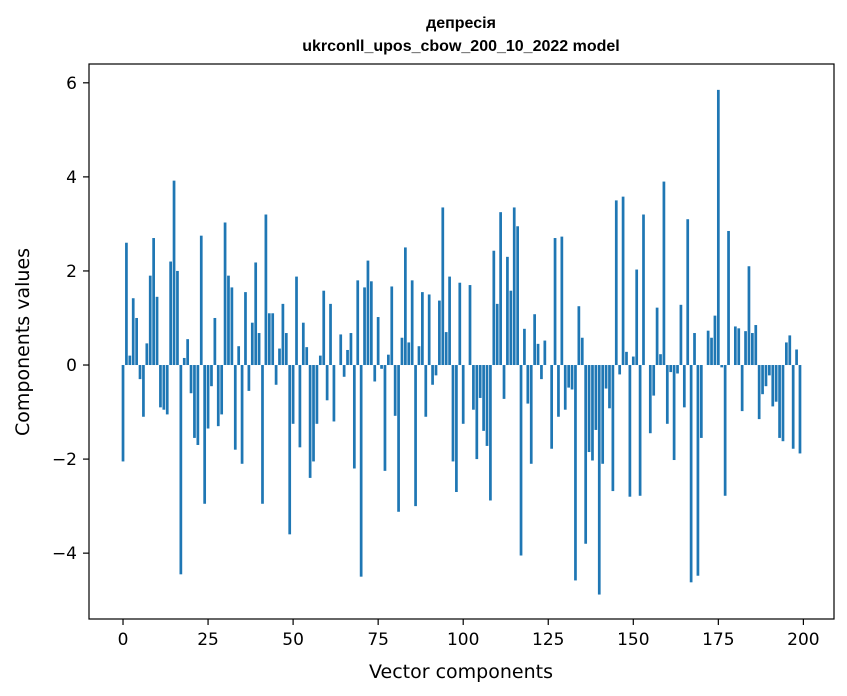 The height and width of the screenshot is (696, 847). Describe the element at coordinates (378, 640) in the screenshot. I see `x-tick-label: 75` at that location.